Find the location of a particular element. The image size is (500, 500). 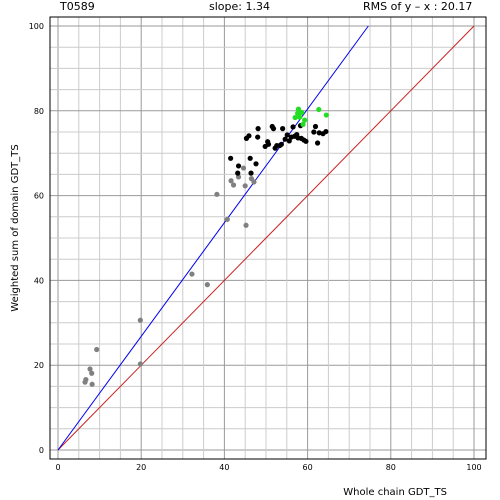

x-tick-label: 60 is located at coordinates (308, 467).